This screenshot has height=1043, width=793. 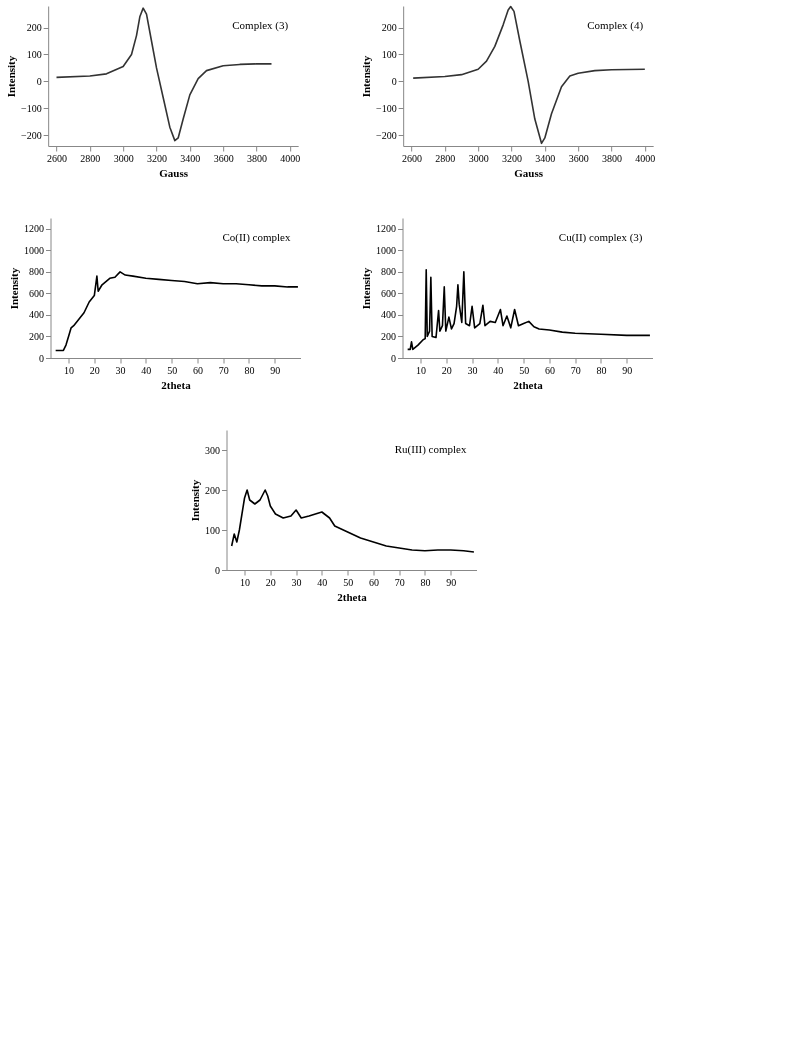 What do you see at coordinates (212, 450) in the screenshot?
I see `y-tick-label: 300` at bounding box center [212, 450].